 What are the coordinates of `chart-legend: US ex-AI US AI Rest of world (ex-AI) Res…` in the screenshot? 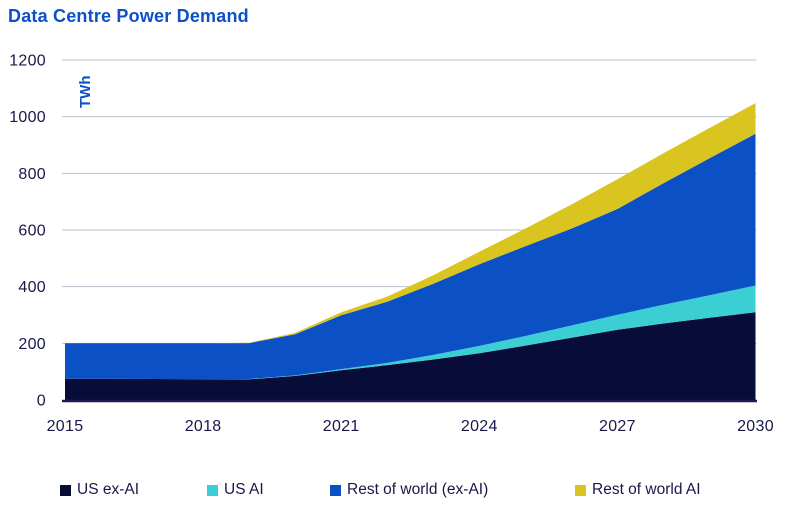 It's located at (393, 493).